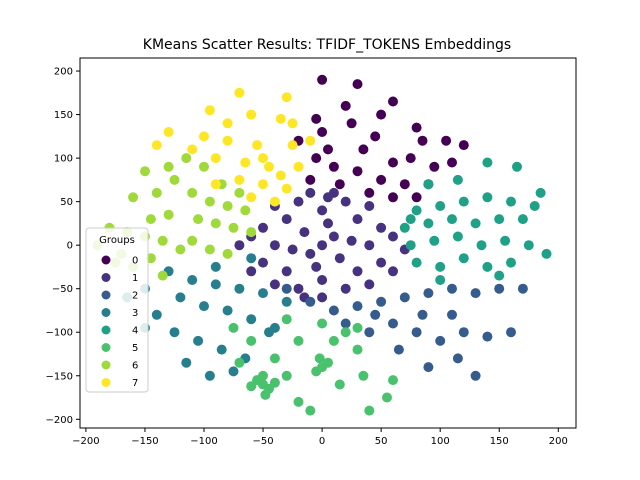 The width and height of the screenshot is (640, 480). What do you see at coordinates (135, 366) in the screenshot?
I see `legend-label-6: 6` at bounding box center [135, 366].